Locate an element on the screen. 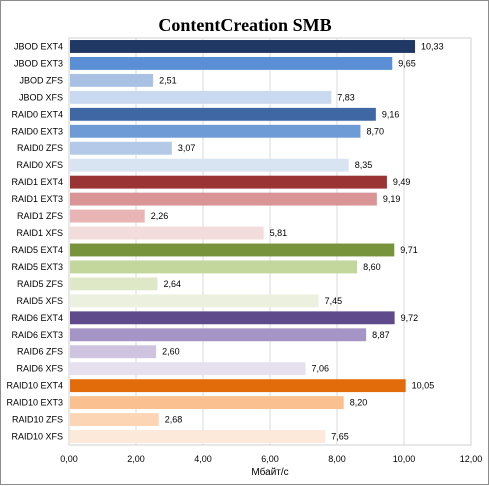  value-label: 2,60 is located at coordinates (171, 352).